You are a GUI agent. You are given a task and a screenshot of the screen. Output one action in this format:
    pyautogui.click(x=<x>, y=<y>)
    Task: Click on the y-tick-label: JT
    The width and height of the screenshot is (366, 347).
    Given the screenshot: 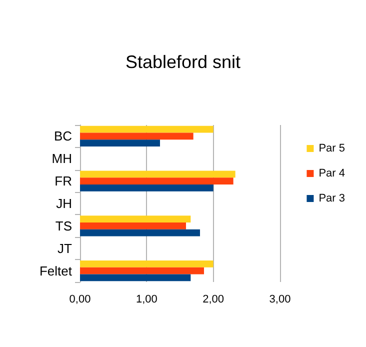 What is the action you would take?
    pyautogui.click(x=65, y=248)
    